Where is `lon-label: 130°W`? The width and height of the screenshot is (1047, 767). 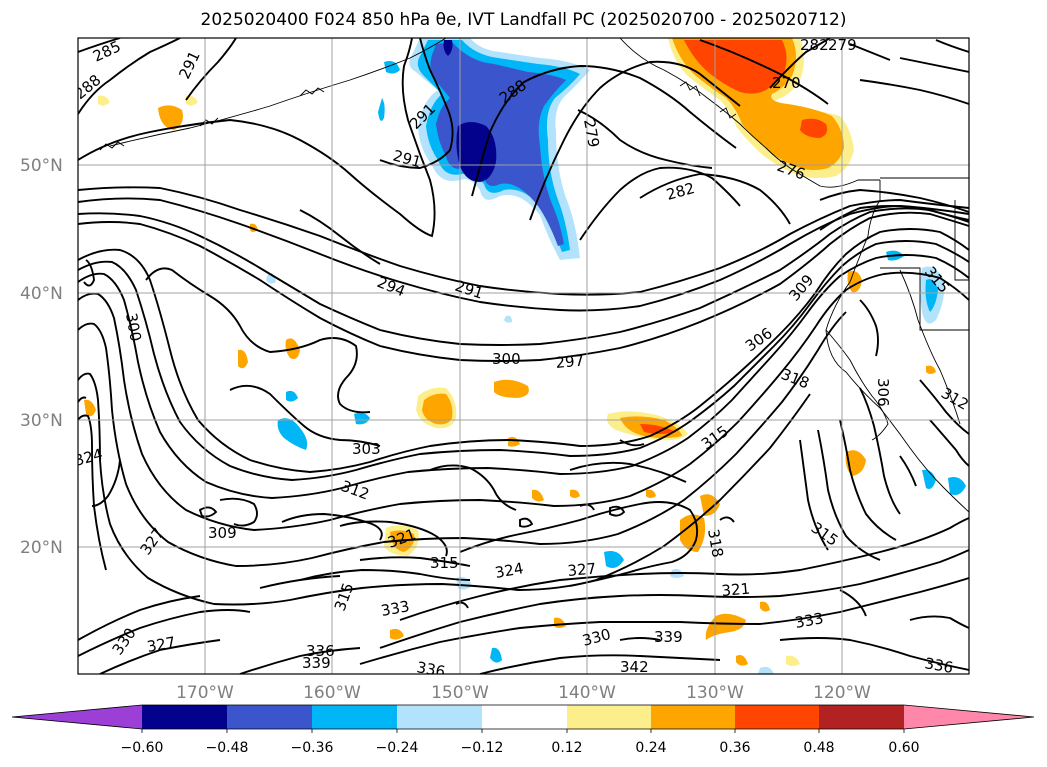 lon-label: 130°W is located at coordinates (715, 693).